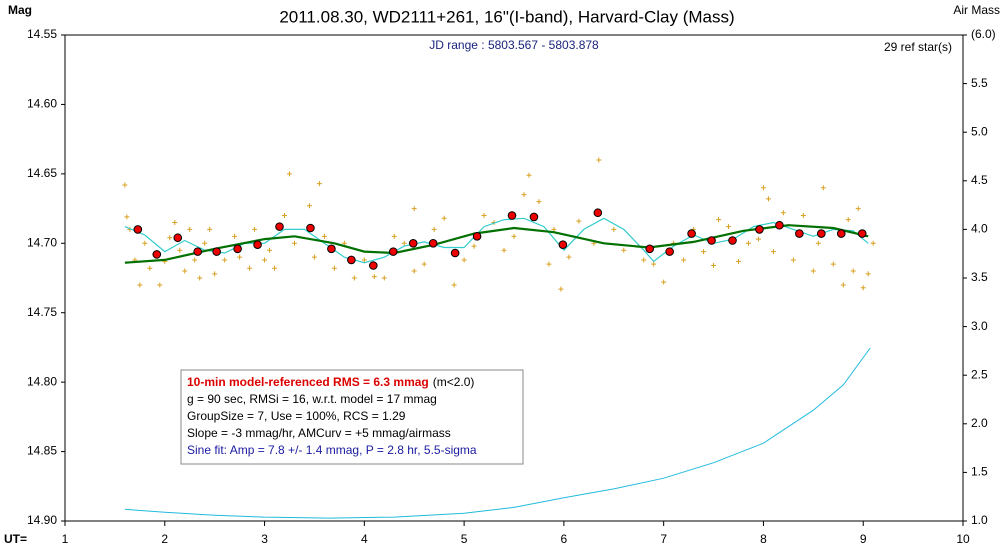  Describe the element at coordinates (42, 451) in the screenshot. I see `y-tick-label: 14.85` at that location.